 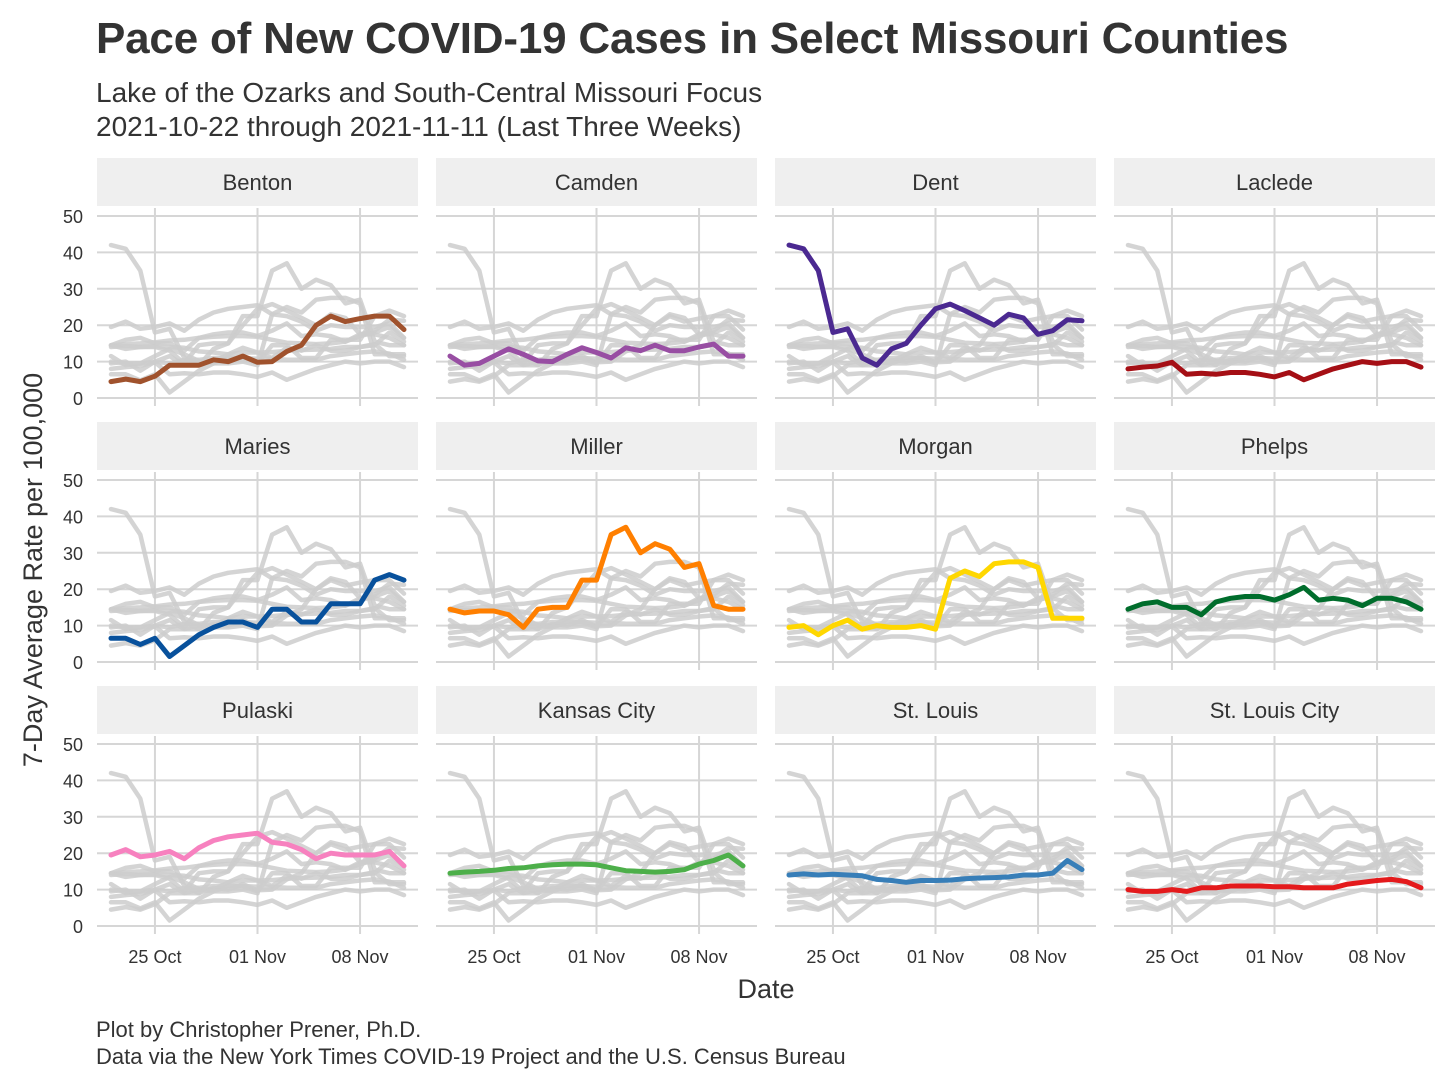 I want to click on series-line-miller, so click(x=596, y=577).